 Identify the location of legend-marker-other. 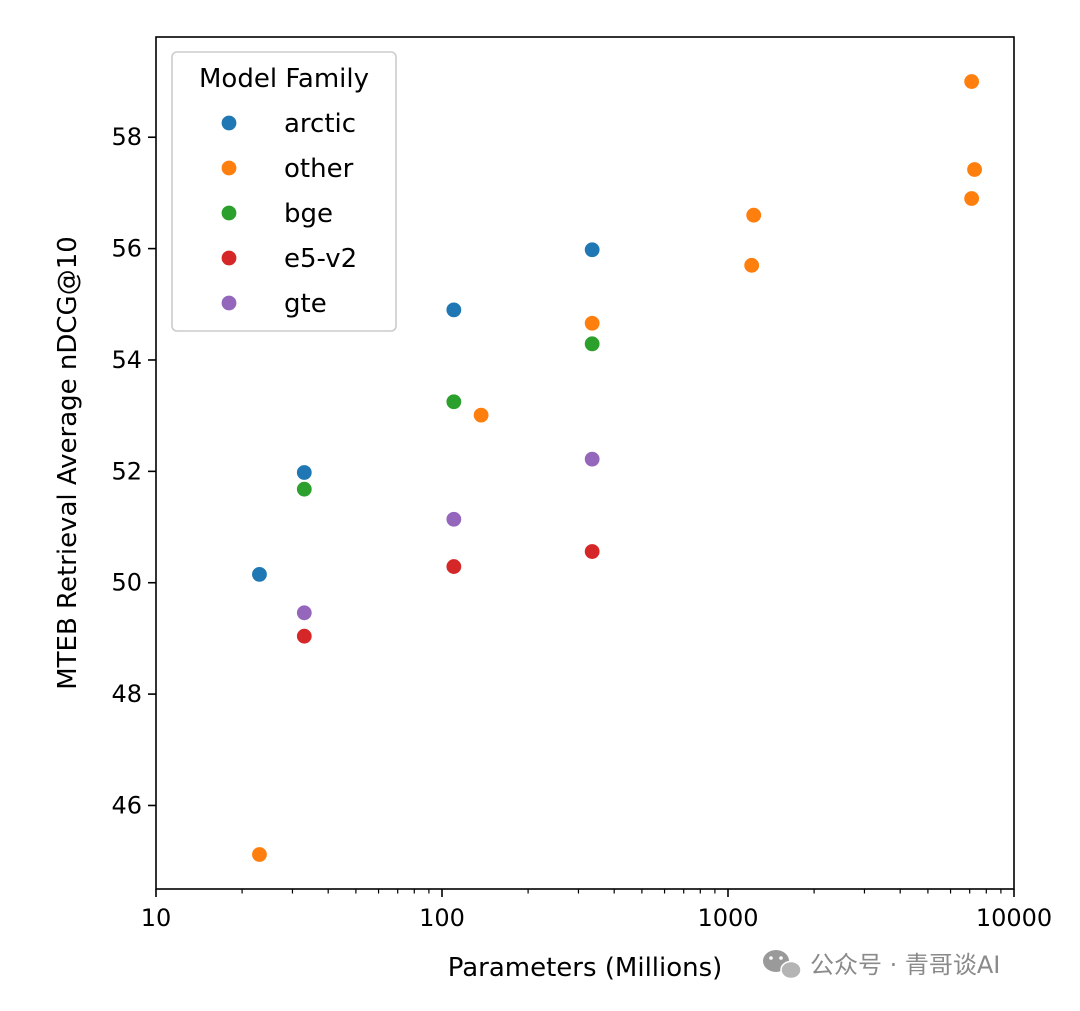
(229, 168).